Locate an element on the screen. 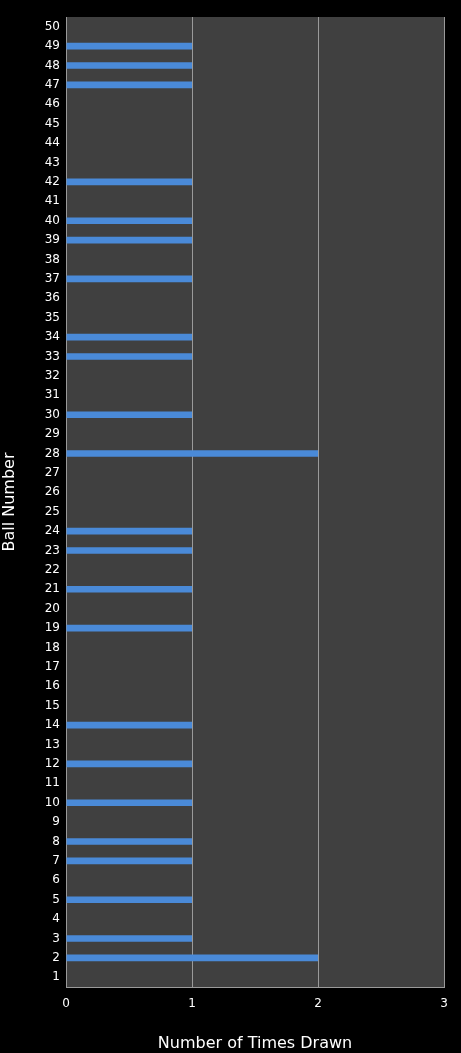  x-tick-label: 1 is located at coordinates (192, 1003).